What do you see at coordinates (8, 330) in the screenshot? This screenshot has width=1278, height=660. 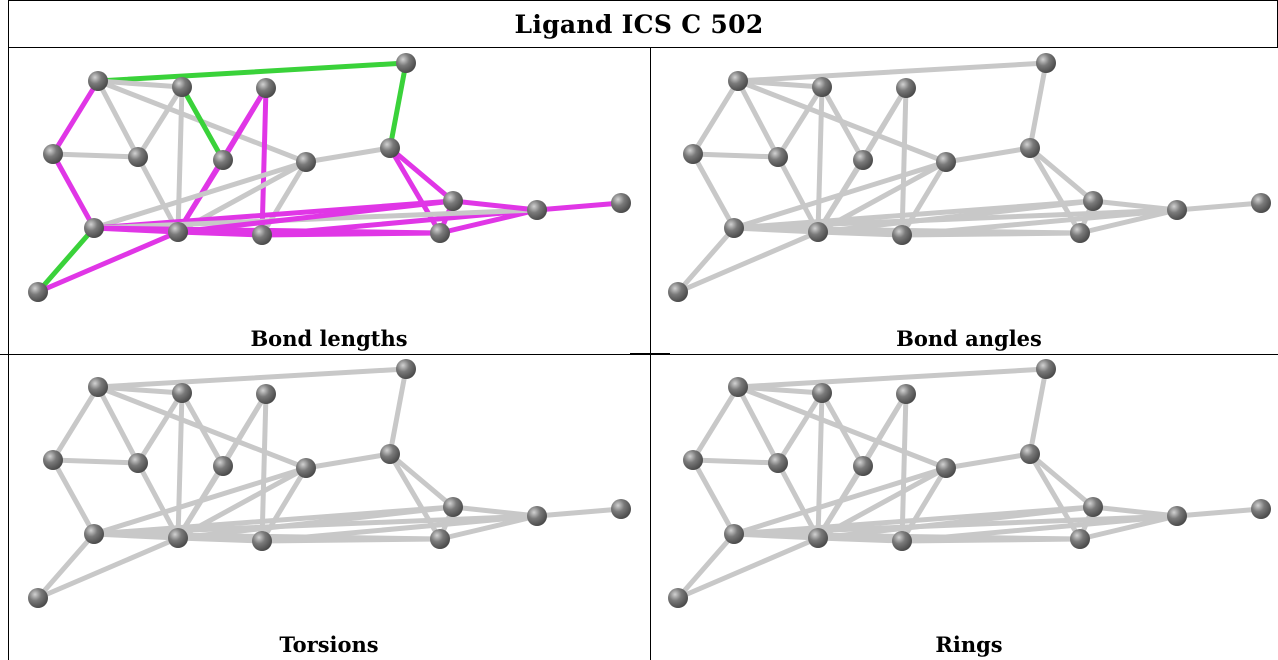 I see `border-left` at bounding box center [8, 330].